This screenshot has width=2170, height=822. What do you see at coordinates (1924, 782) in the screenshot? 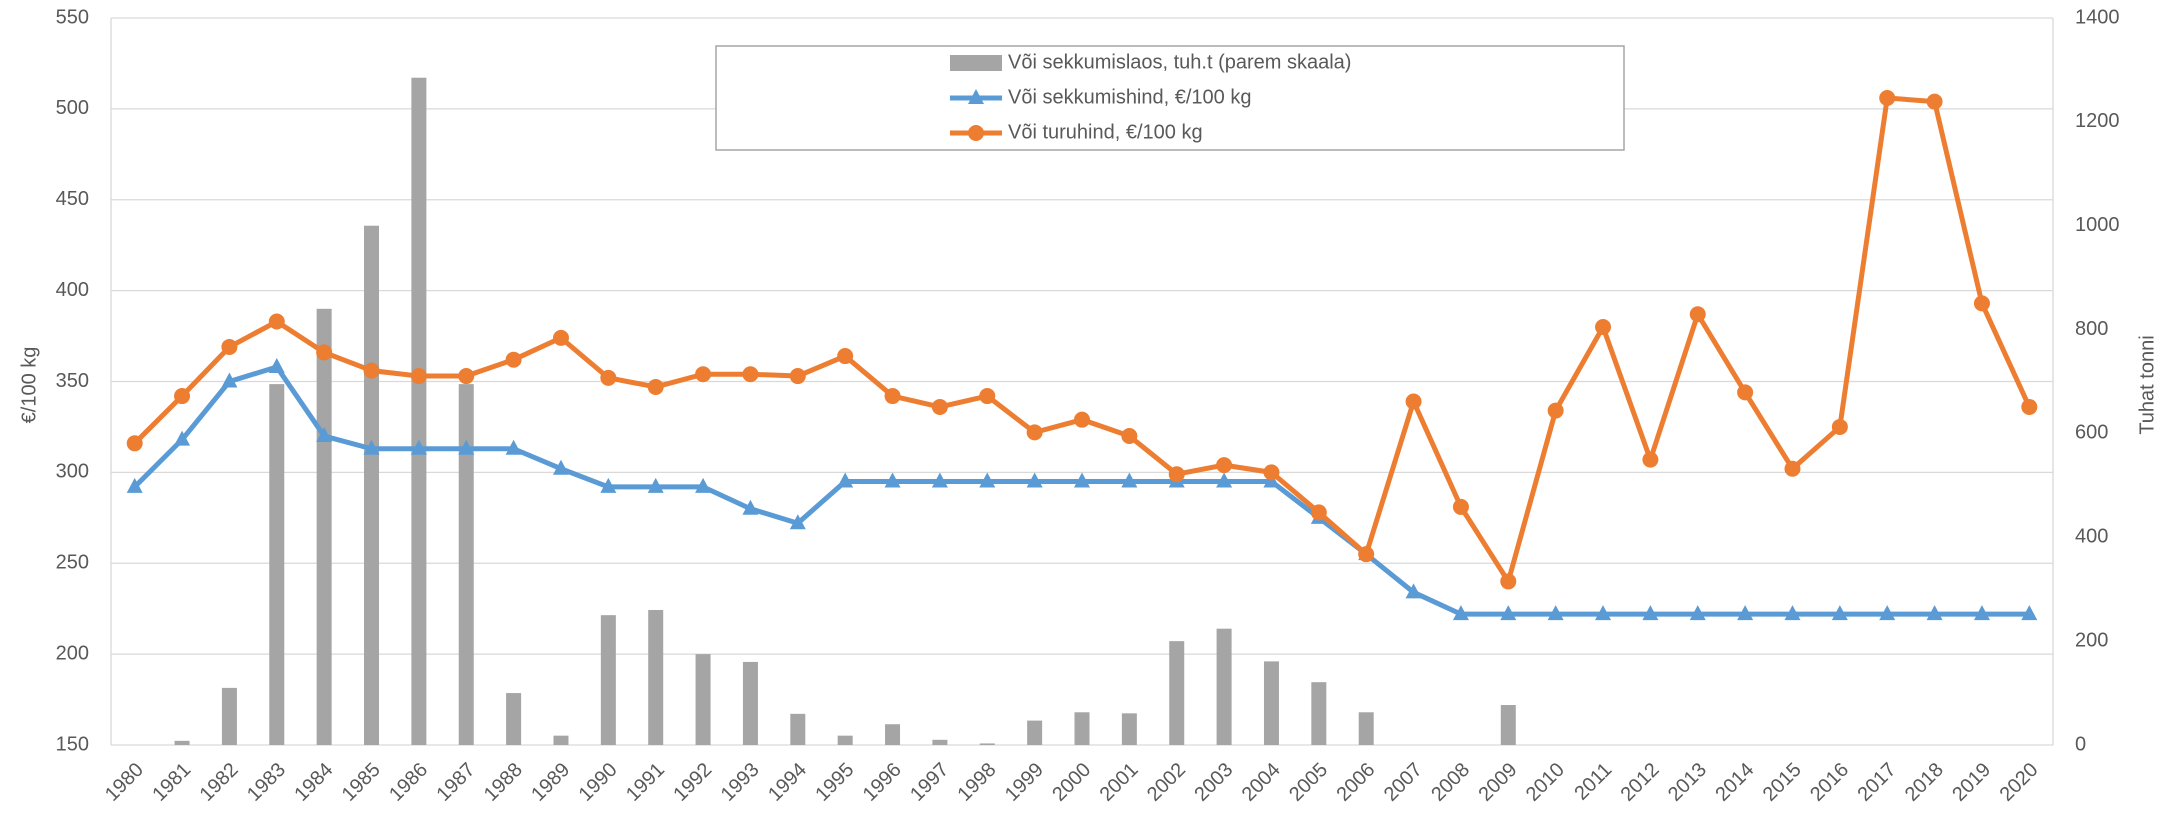
I see `x-tick-label: 2018` at bounding box center [1924, 782].